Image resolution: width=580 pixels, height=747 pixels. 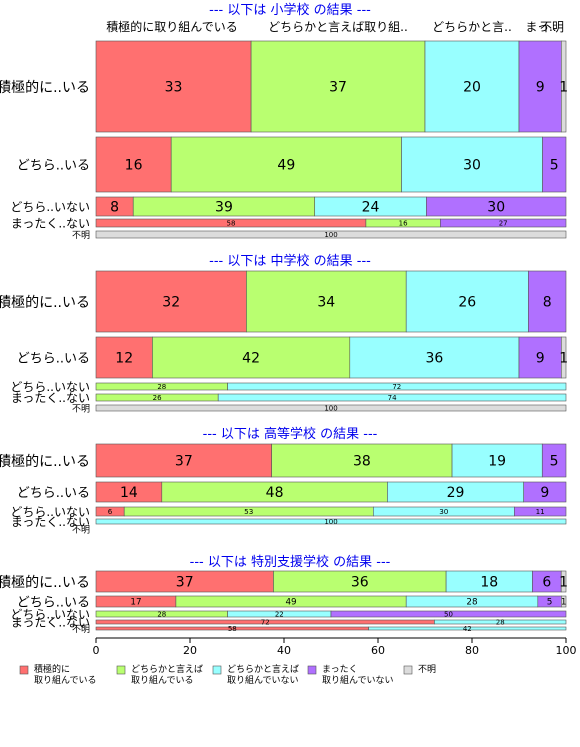 I want to click on data-label: 12, so click(x=124, y=359).